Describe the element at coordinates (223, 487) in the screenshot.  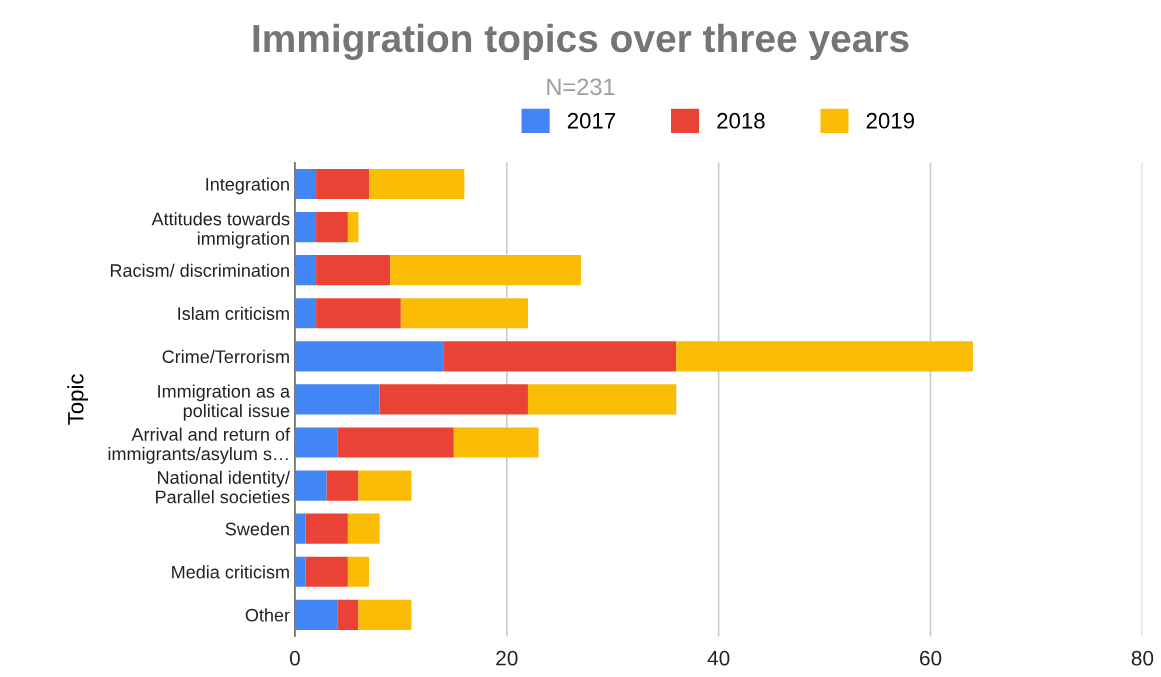
I see `y-tick-label: National identity/ Parallel societies` at that location.